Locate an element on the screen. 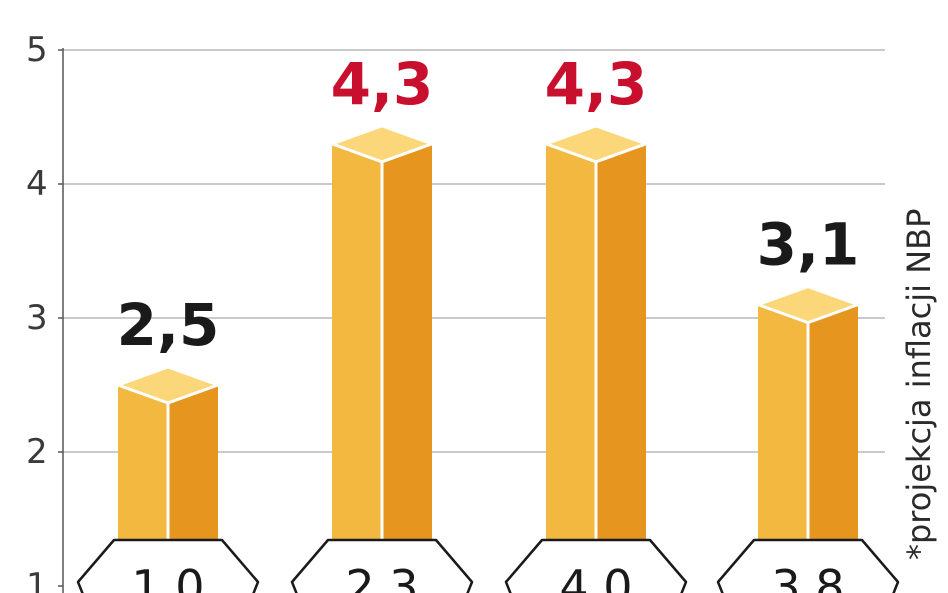 Image resolution: width=948 pixels, height=593 pixels. x-category-label: 1,0 is located at coordinates (167, 576).